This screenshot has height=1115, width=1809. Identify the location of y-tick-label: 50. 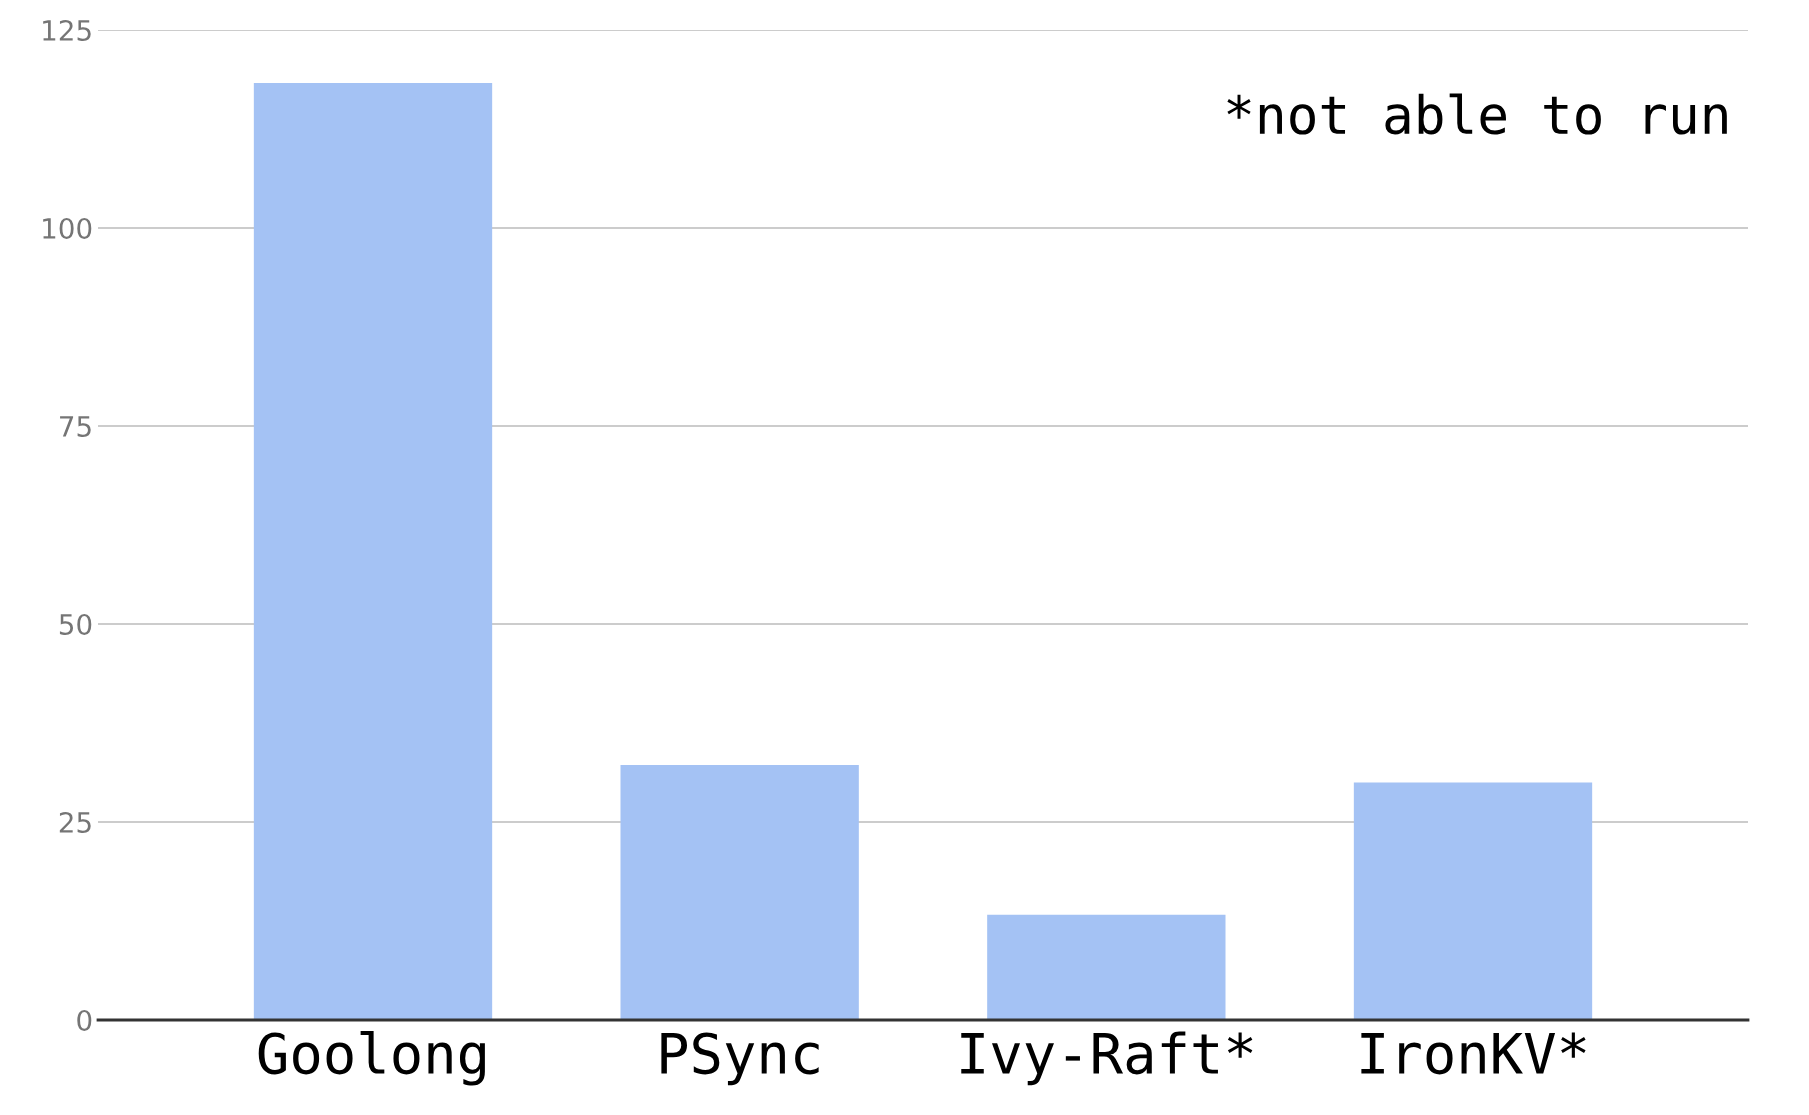
(75, 624).